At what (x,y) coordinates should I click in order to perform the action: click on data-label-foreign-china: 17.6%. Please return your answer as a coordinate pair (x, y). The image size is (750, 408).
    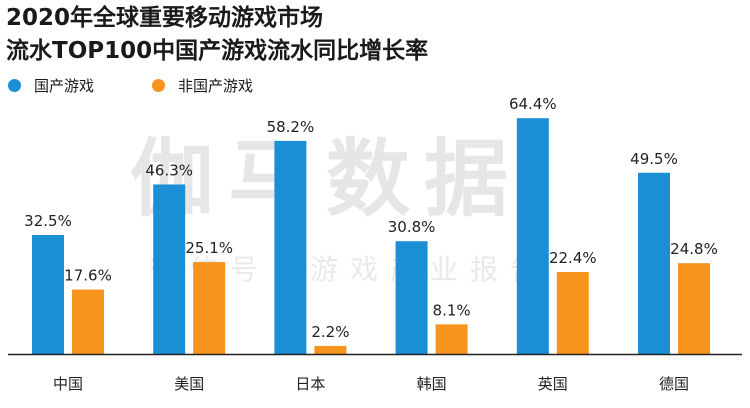
    Looking at the image, I should click on (88, 276).